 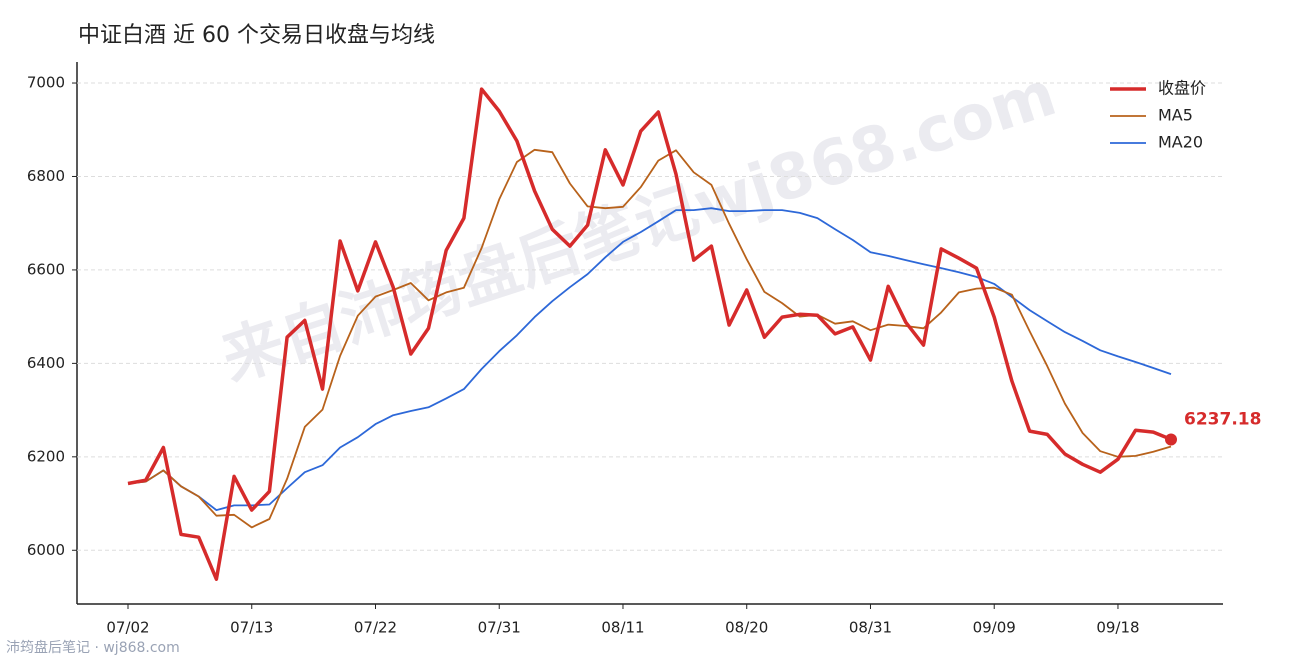 What do you see at coordinates (46, 269) in the screenshot?
I see `y-tick-label: 6600` at bounding box center [46, 269].